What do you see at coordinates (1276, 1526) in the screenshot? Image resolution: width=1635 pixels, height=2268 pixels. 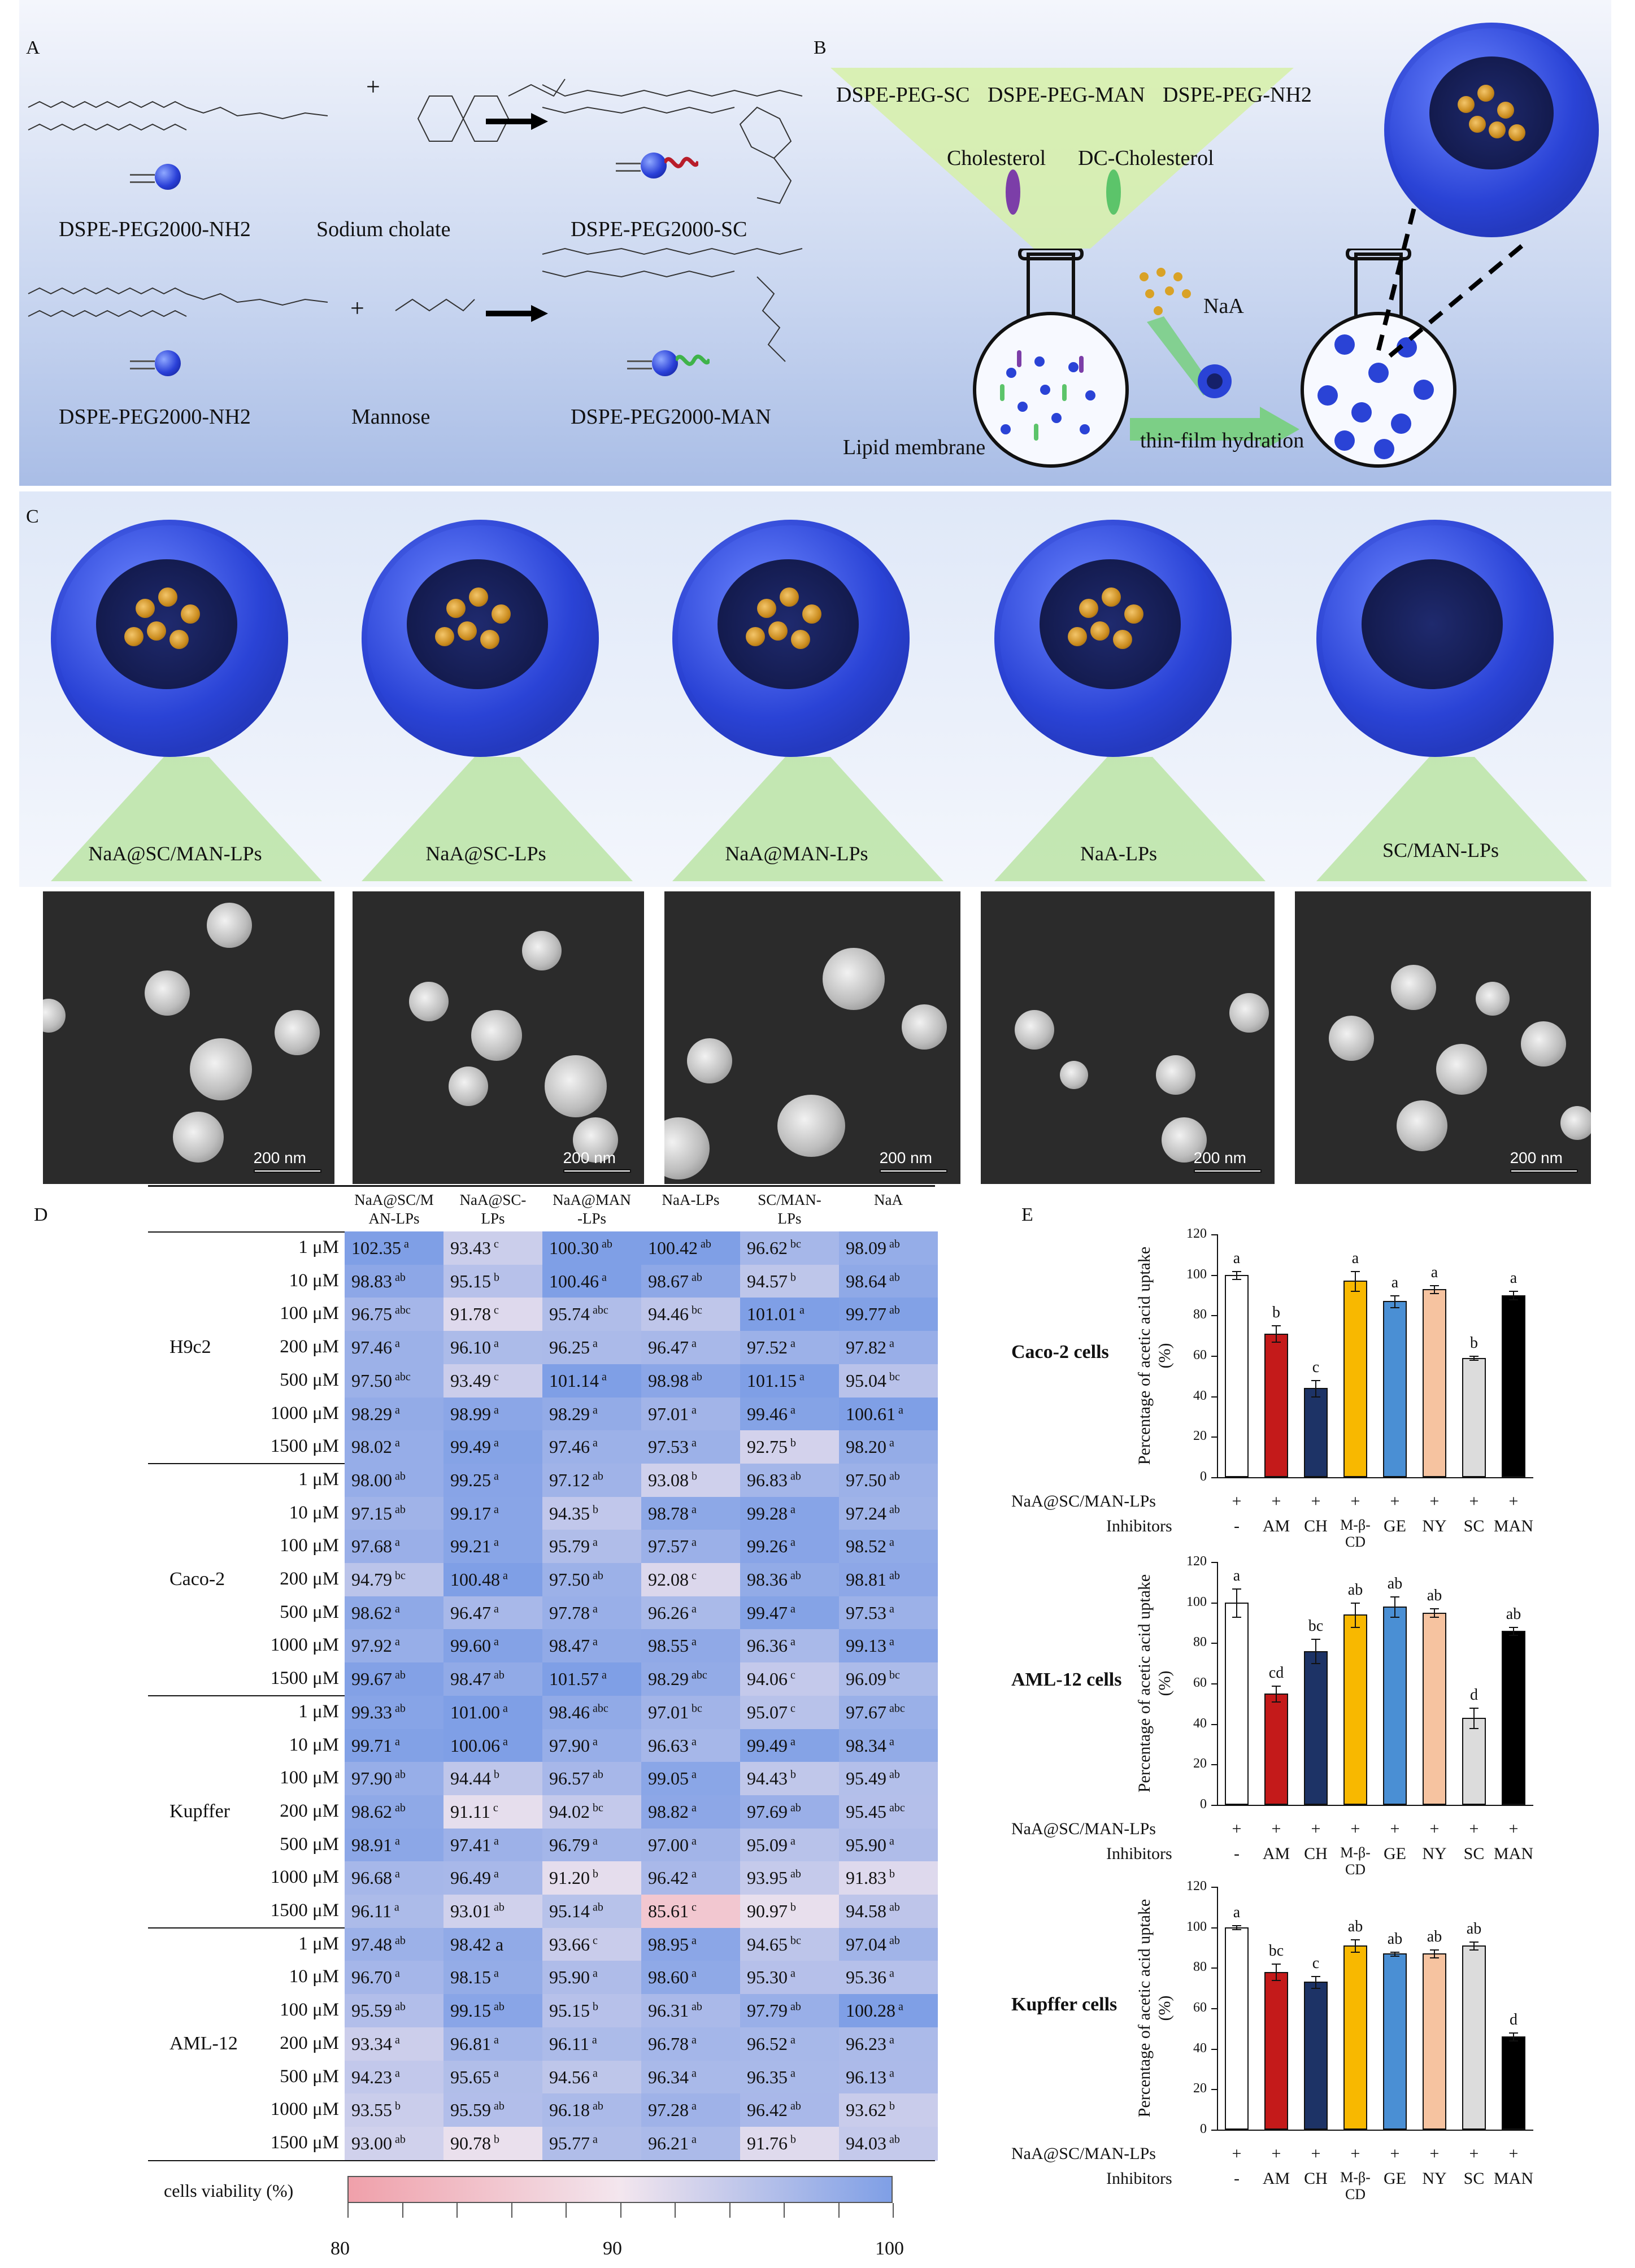 I see `x-category-label: AM` at bounding box center [1276, 1526].